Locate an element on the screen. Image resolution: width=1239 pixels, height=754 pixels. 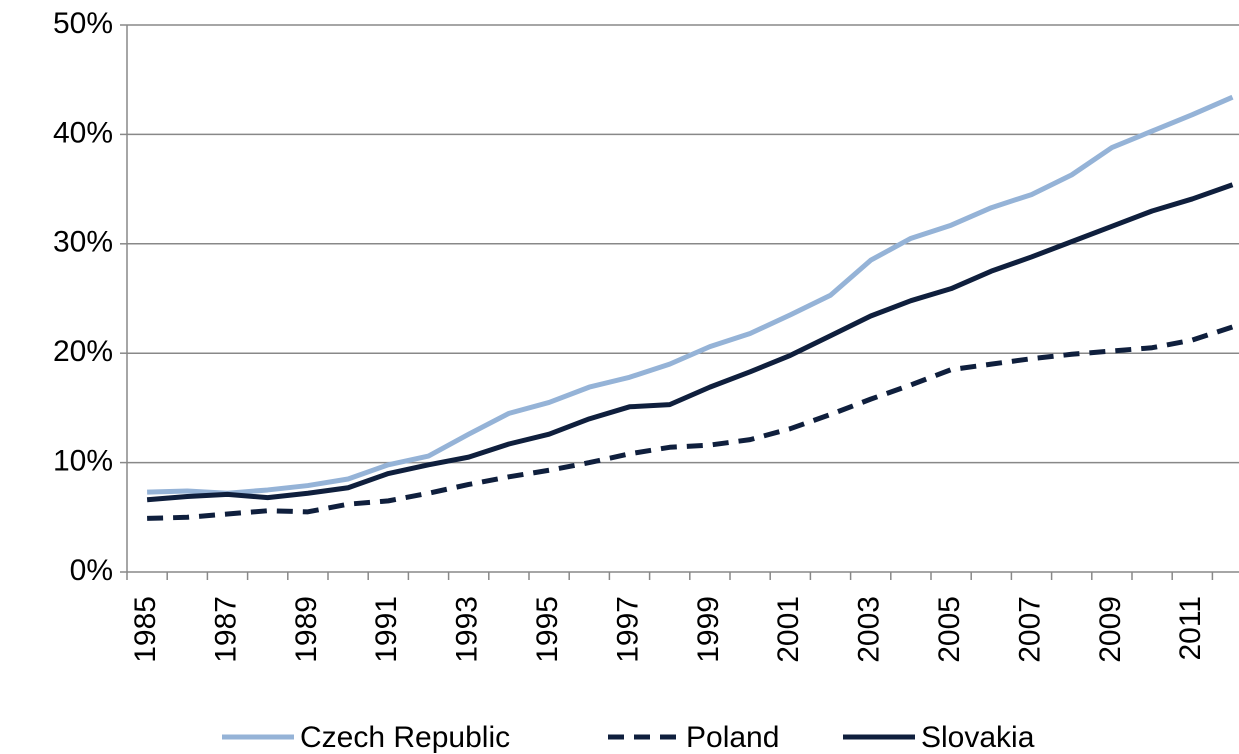
x-tick-label: 2011 is located at coordinates (1190, 628).